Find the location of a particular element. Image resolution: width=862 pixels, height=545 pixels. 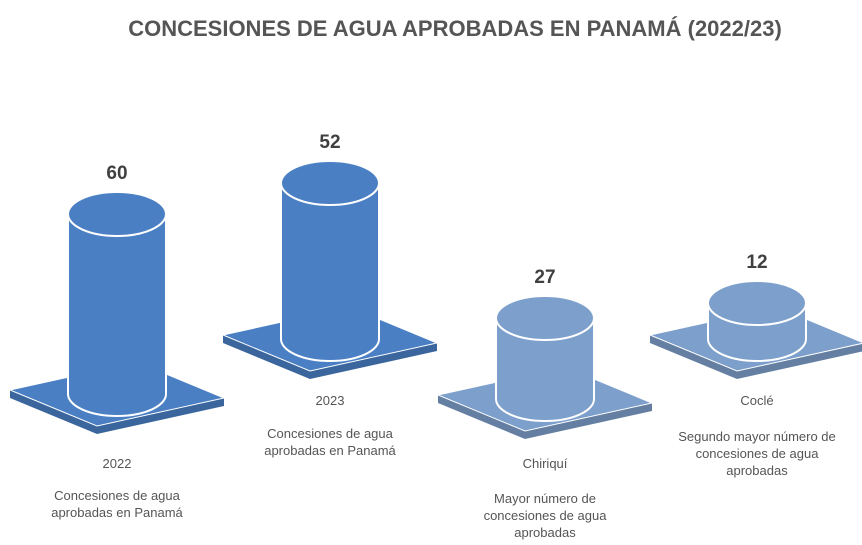

category-label: Coclé is located at coordinates (757, 400).